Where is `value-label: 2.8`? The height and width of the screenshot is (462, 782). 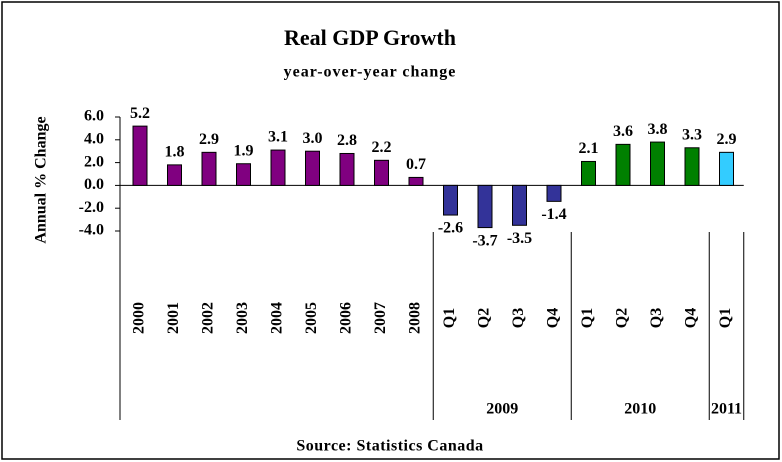
value-label: 2.8 is located at coordinates (347, 140).